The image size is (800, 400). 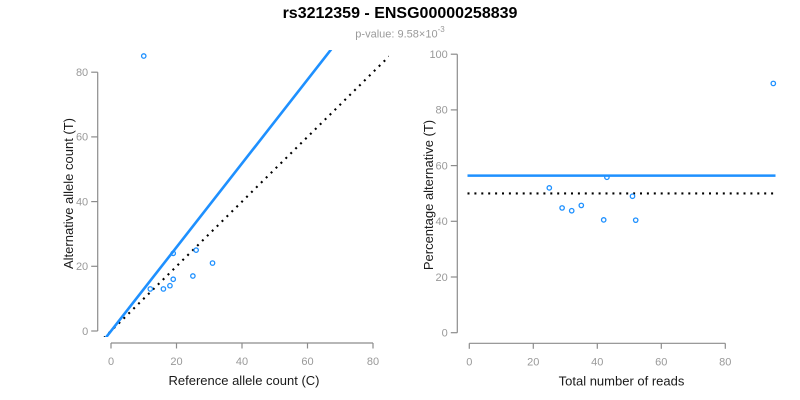 I want to click on plot-subtitle: p-value: 9.58×10-3, so click(x=400, y=33).